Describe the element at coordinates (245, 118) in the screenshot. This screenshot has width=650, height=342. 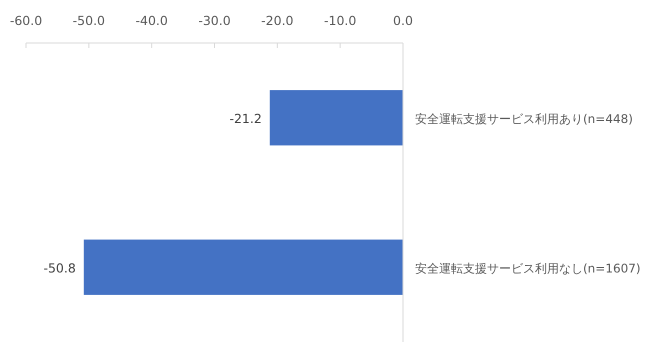
I see `data-label: -21.2` at that location.